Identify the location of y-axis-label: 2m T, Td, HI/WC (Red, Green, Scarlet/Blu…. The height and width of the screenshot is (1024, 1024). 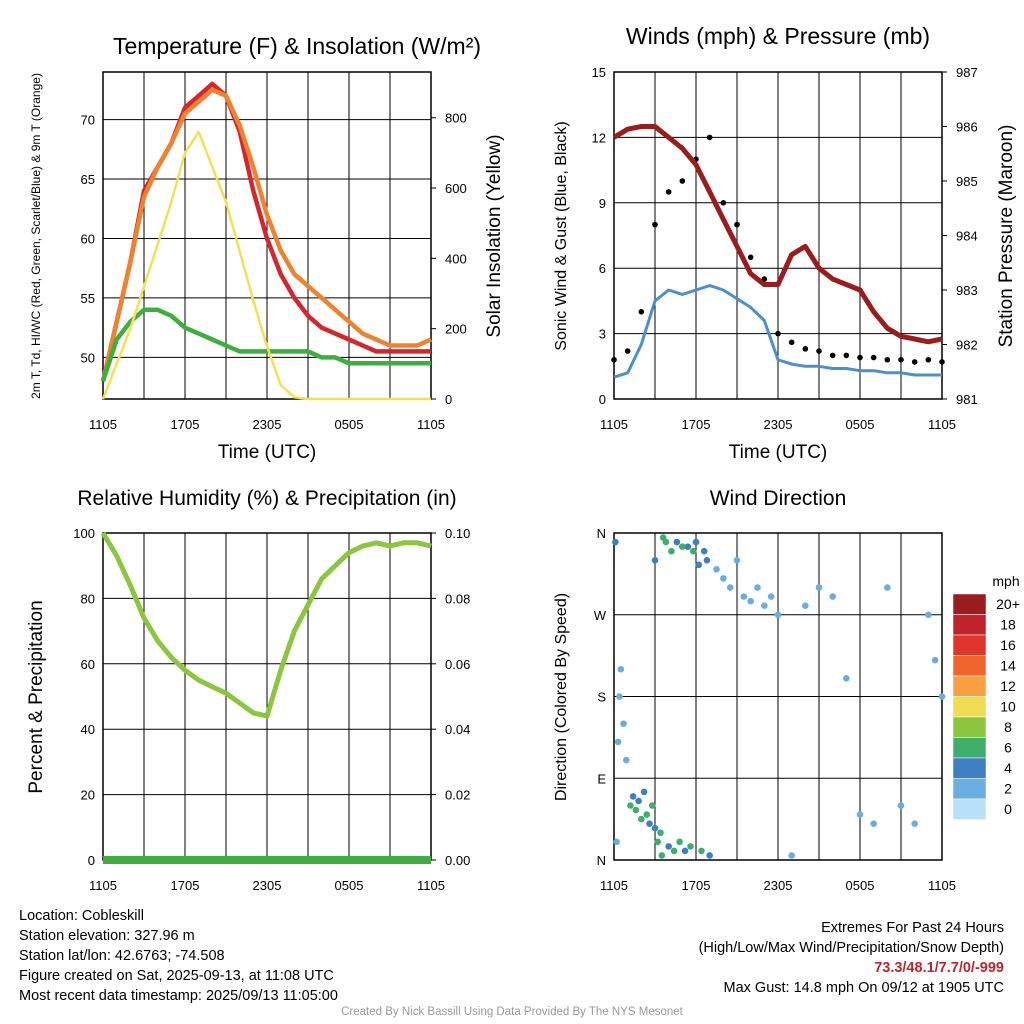
(36, 236).